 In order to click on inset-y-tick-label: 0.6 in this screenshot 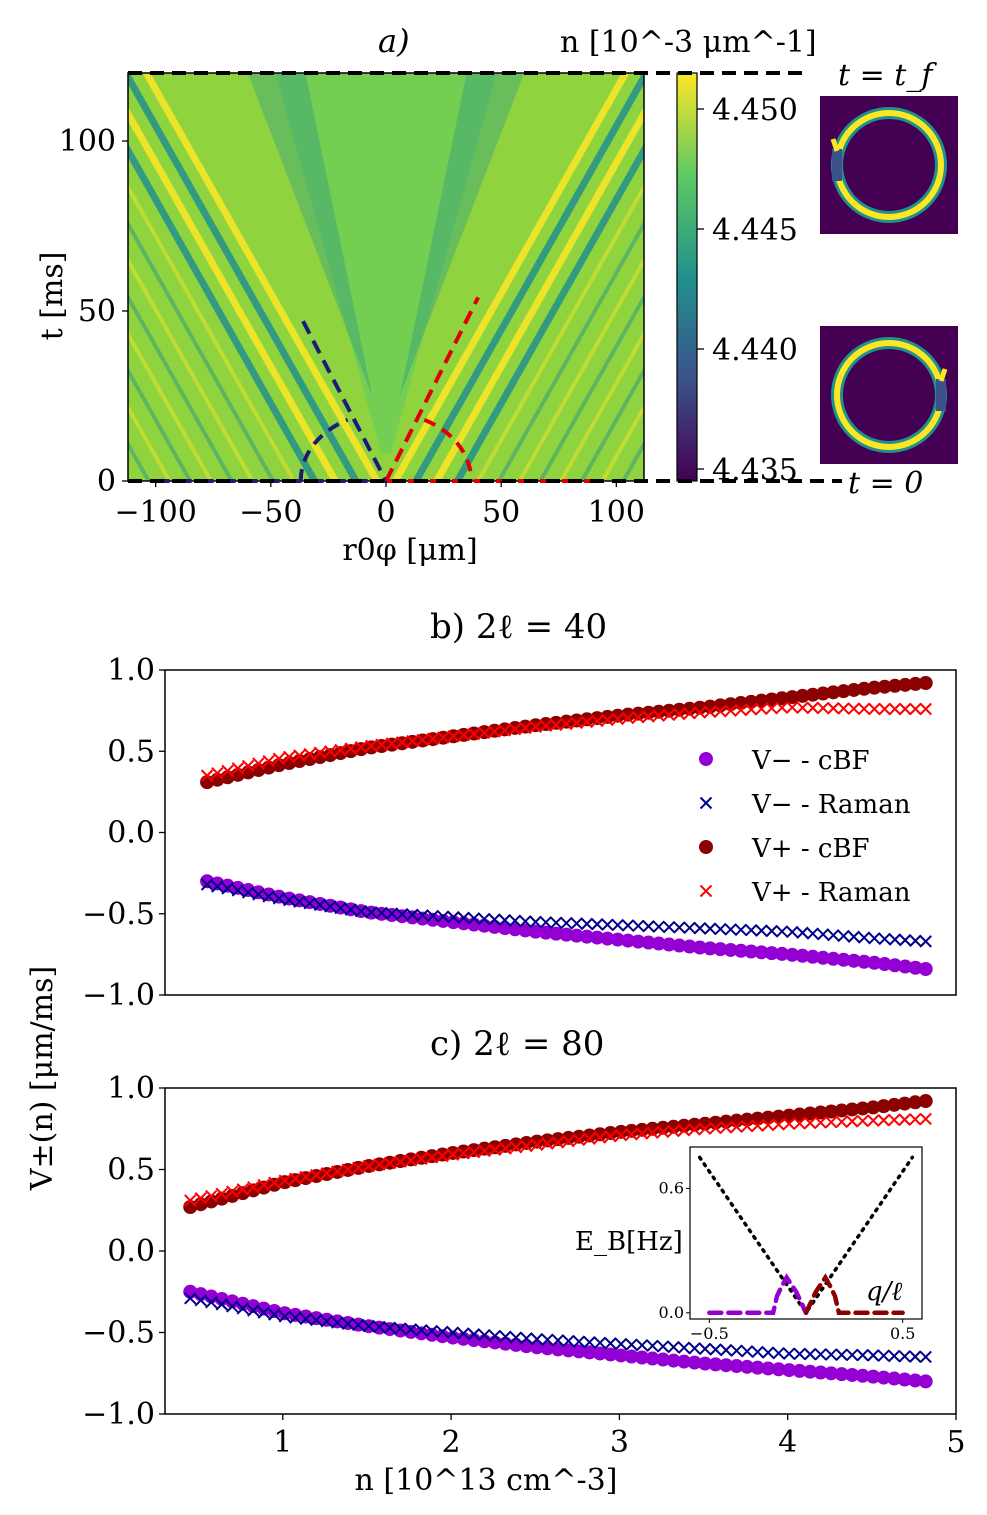, I will do `click(671, 1187)`.